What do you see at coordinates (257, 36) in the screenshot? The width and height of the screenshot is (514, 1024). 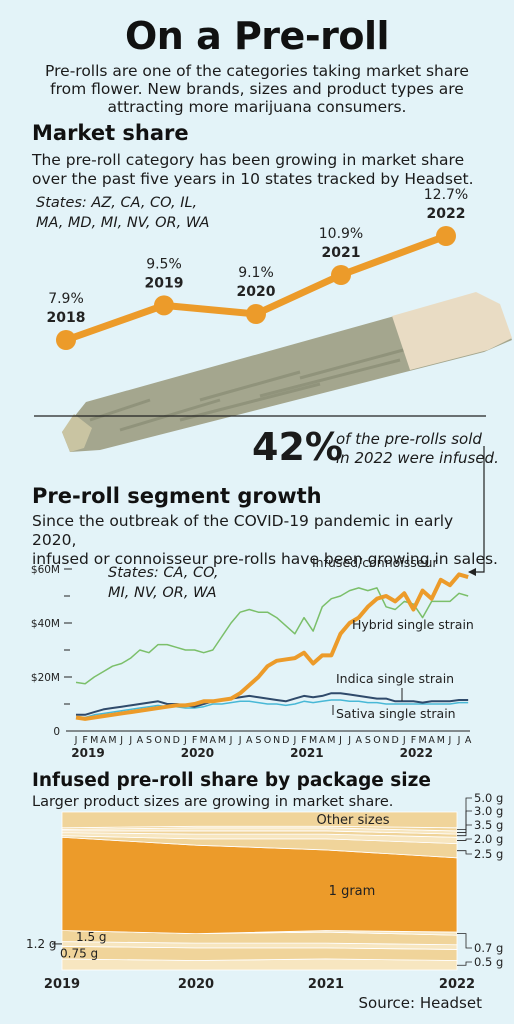 I see `page-title: On a Pre-roll` at bounding box center [257, 36].